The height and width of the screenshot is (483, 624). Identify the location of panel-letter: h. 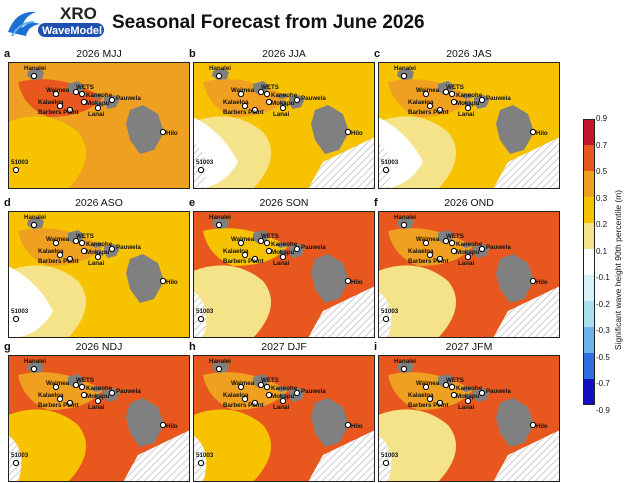
(192, 347).